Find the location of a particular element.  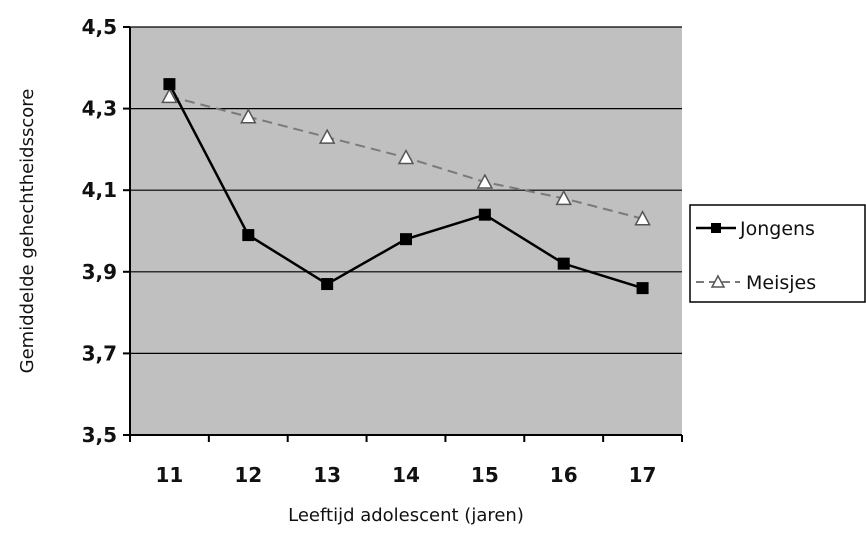

x-axis-ticks: 11 12 13 14 15 16 17 is located at coordinates (406, 461).